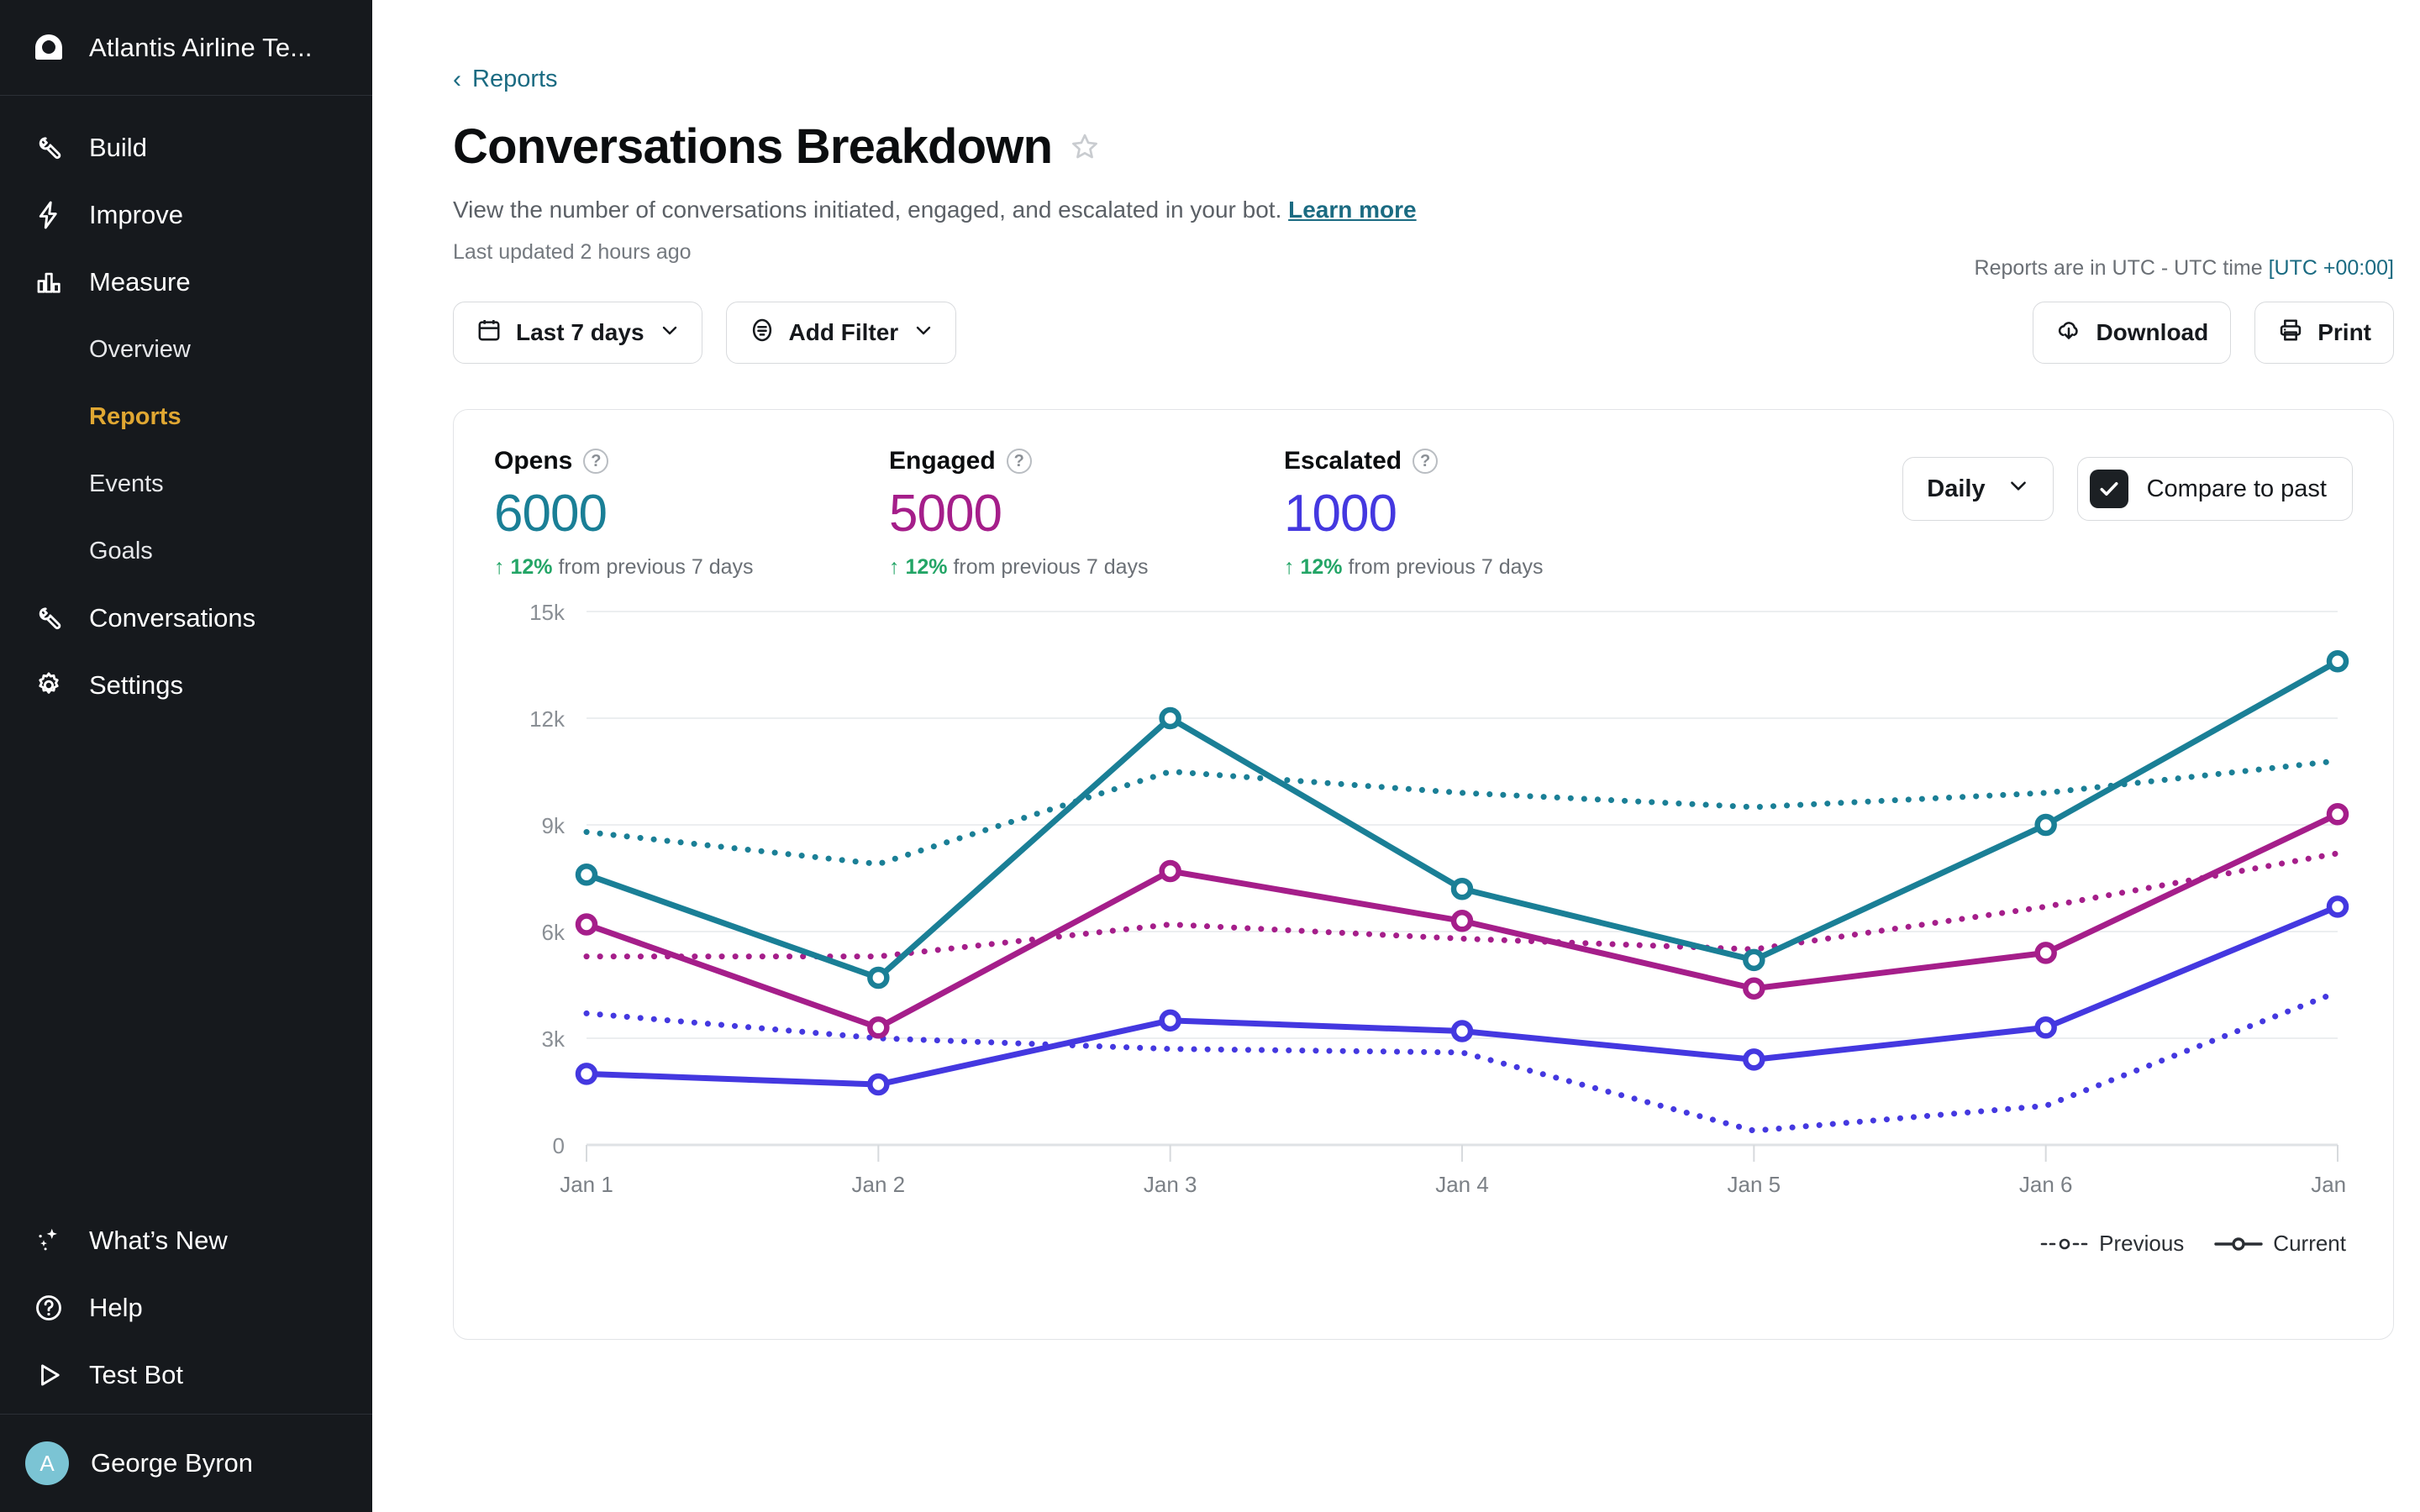 The width and height of the screenshot is (2420, 1512). I want to click on sidebar-item-build: Build, so click(186, 147).